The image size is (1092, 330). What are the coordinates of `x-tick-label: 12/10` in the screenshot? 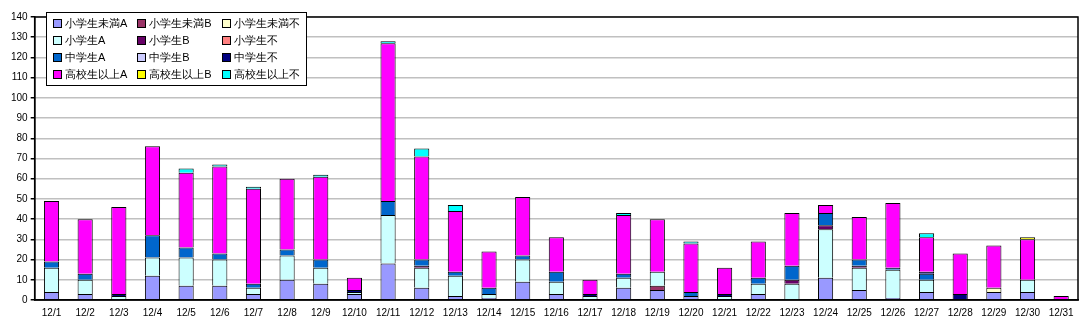 It's located at (354, 312).